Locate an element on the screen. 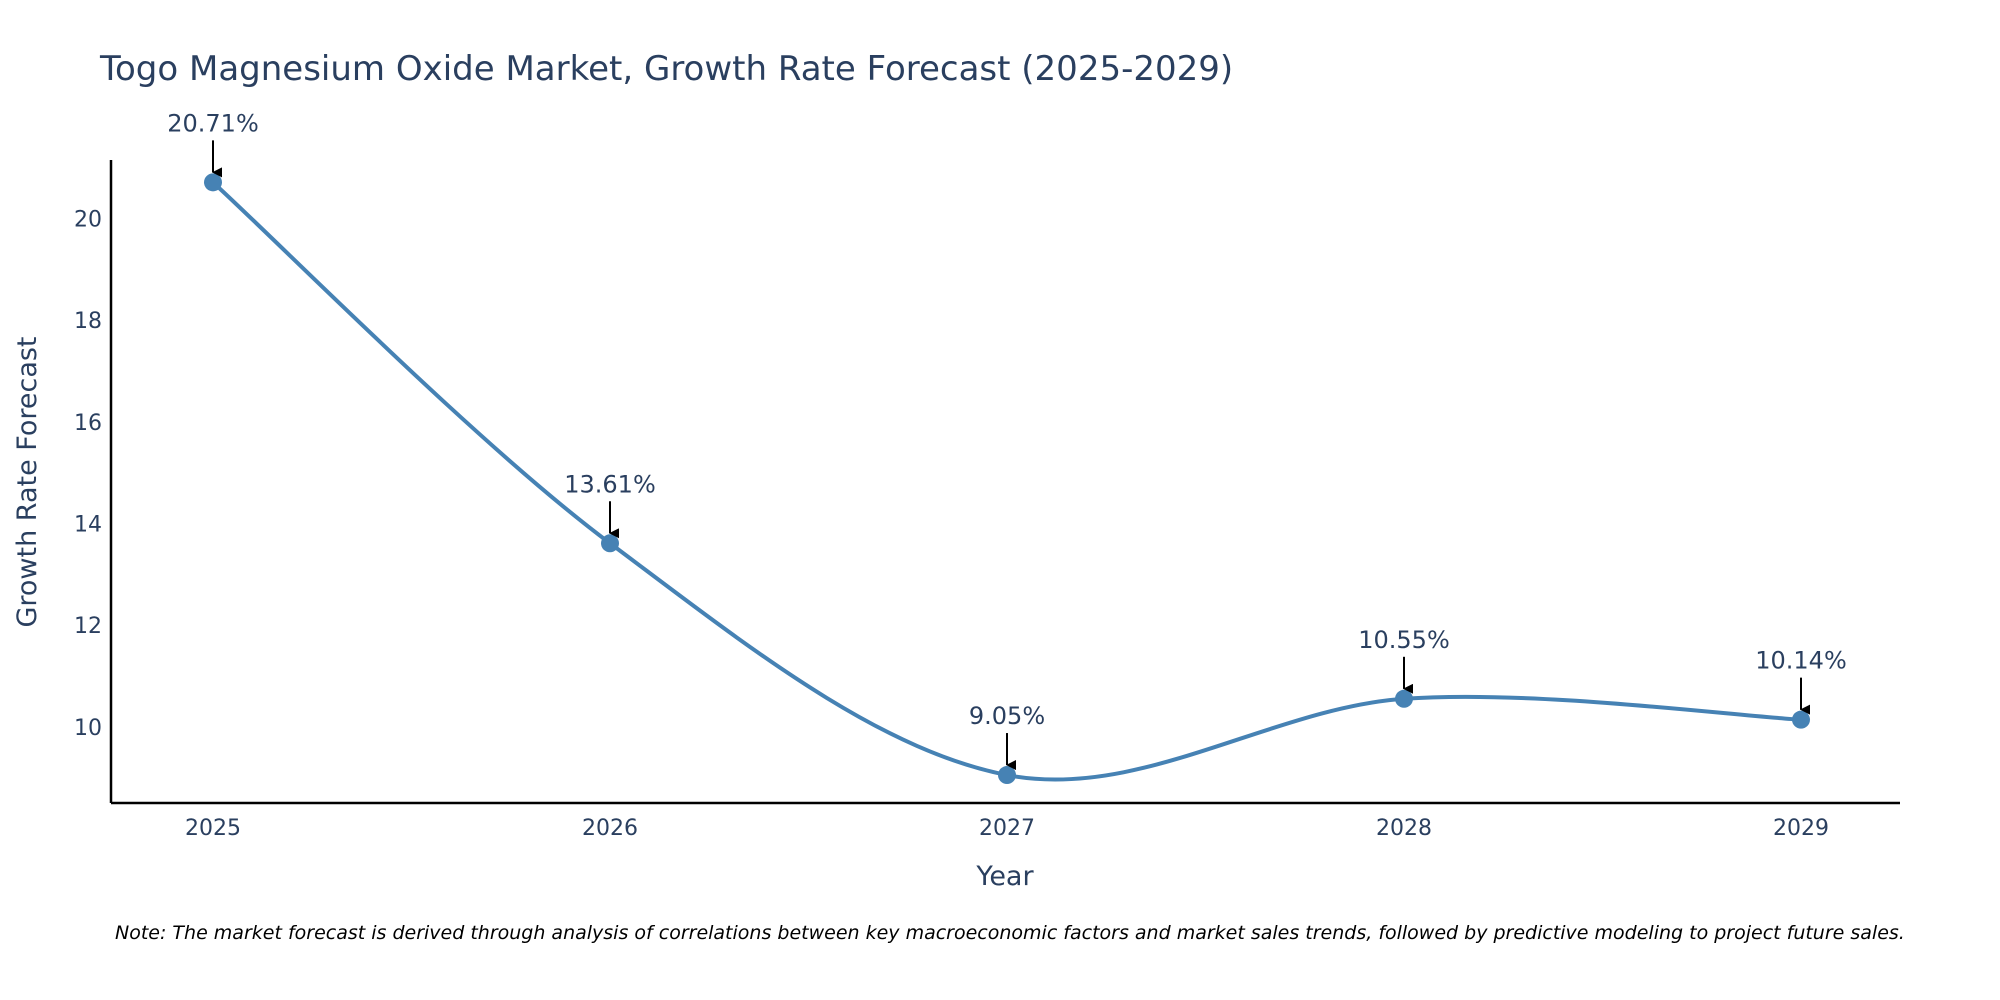  x-tick-label: 2028 is located at coordinates (1404, 828).